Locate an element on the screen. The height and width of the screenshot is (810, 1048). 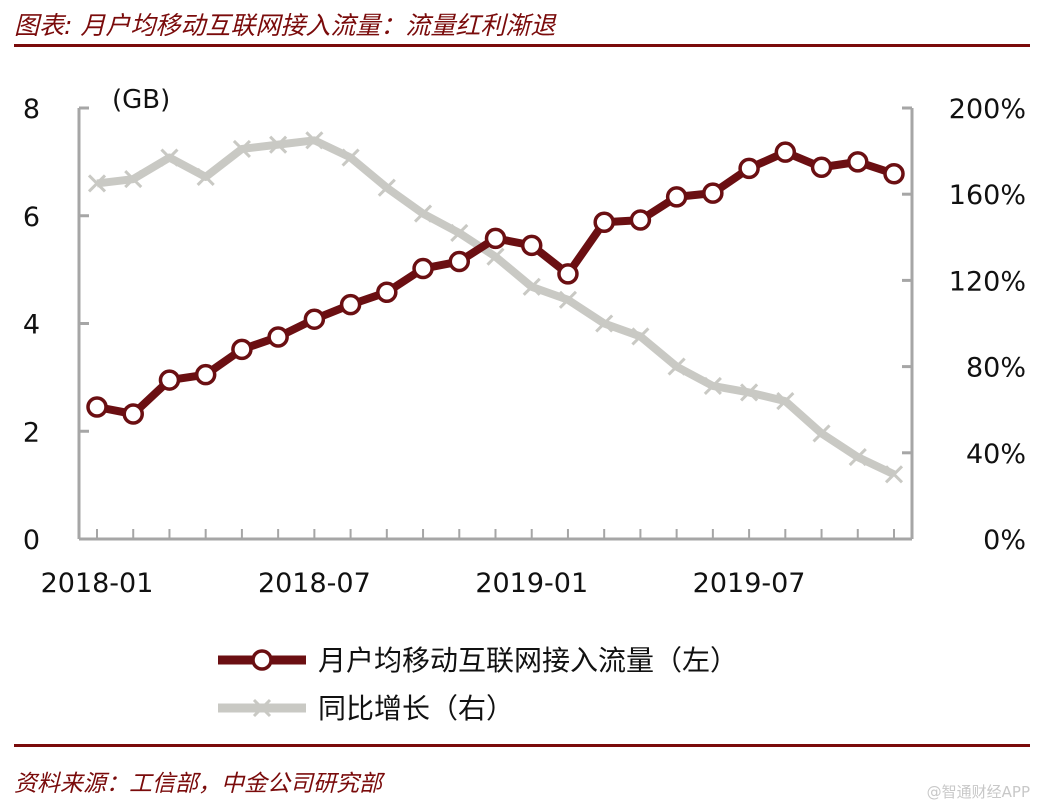
header-divider is located at coordinates (522, 45).